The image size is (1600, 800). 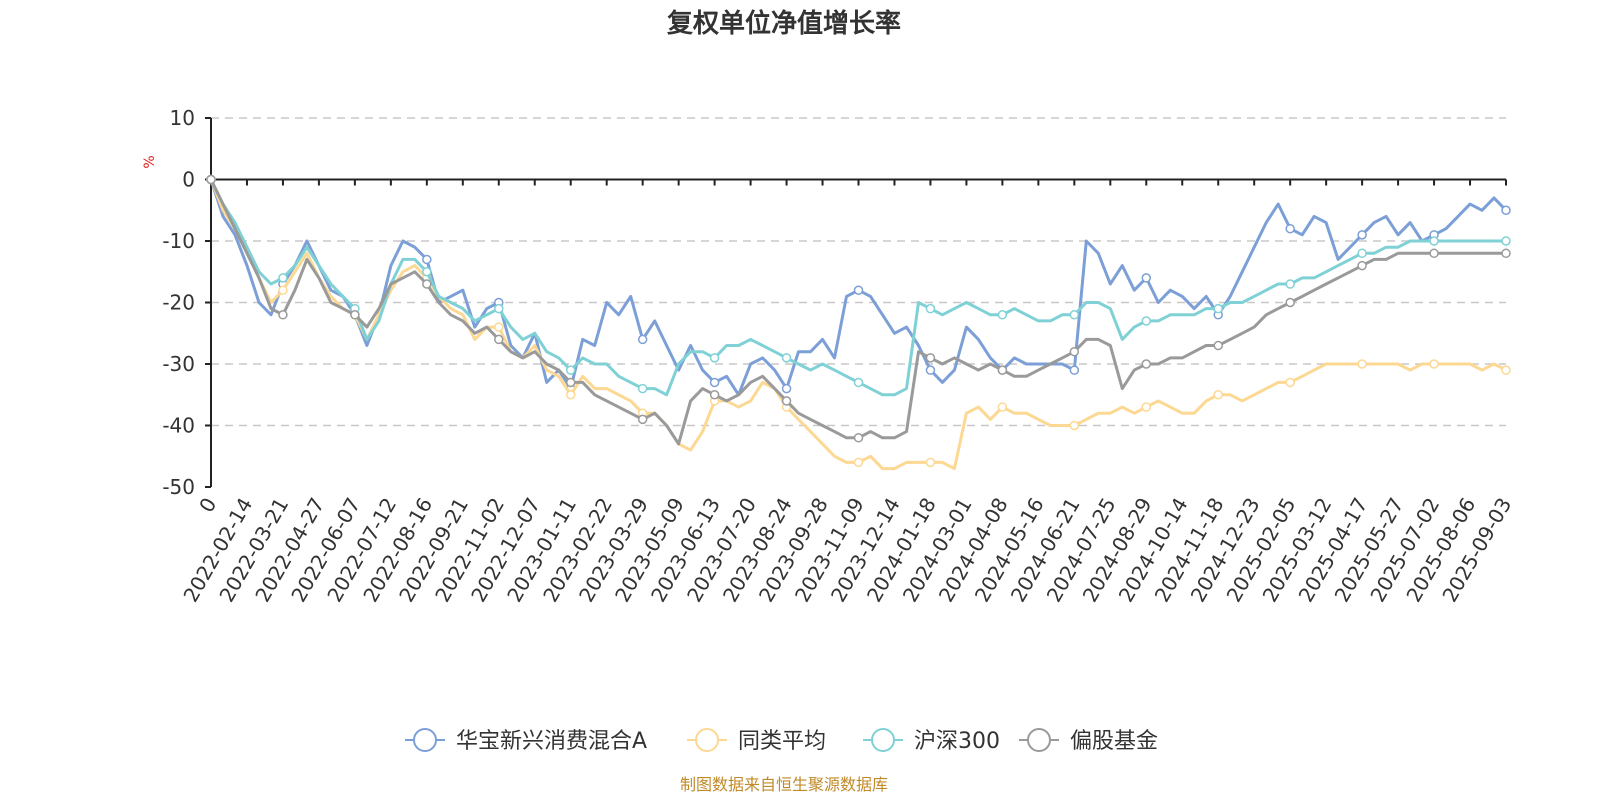 I want to click on legend: 华宝新兴消费混合A 同类平均 沪深300 偏股基金, so click(x=781, y=741).